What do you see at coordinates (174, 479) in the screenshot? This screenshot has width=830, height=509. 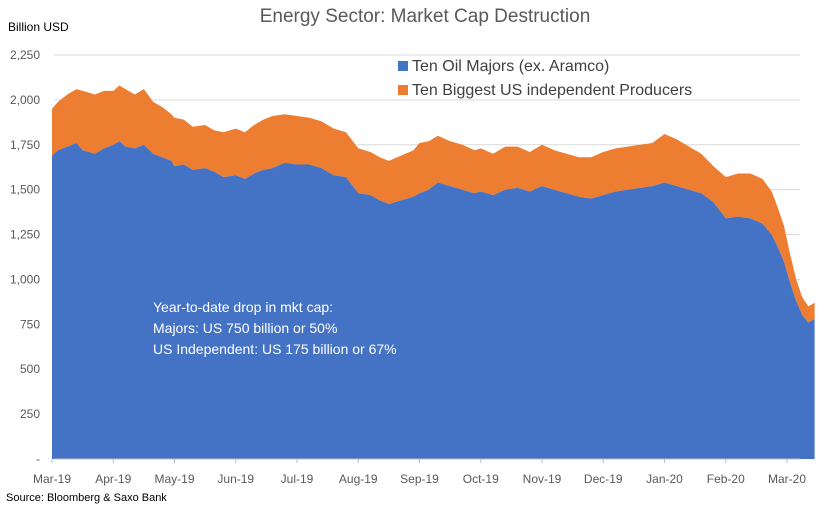 I see `x-tick-label: May-19` at bounding box center [174, 479].